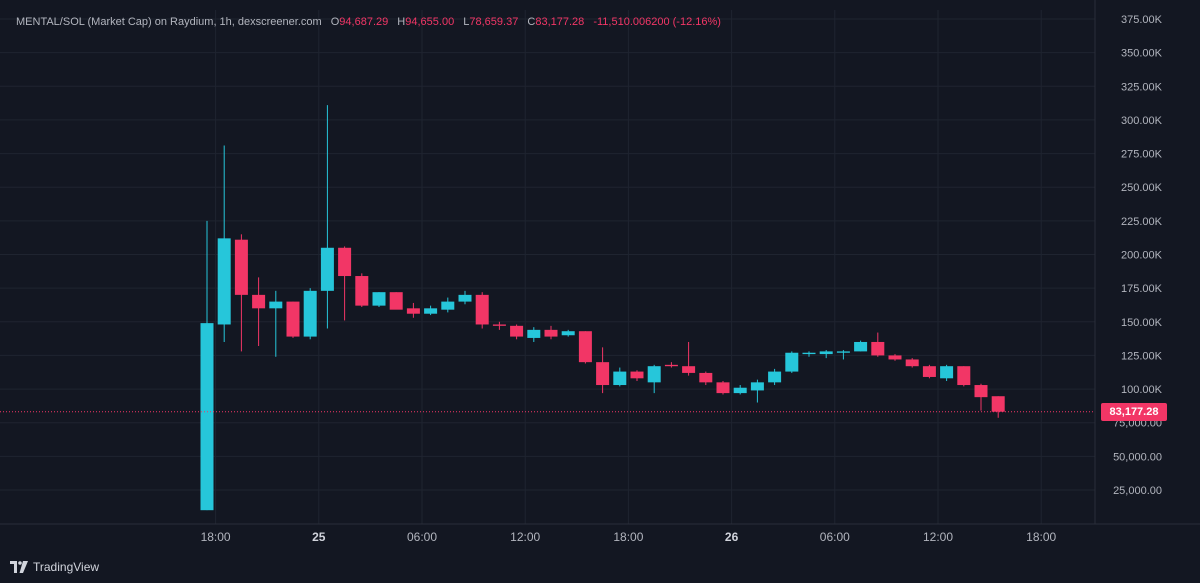  Describe the element at coordinates (1134, 412) in the screenshot. I see `last-price-label: 83,177.28` at that location.